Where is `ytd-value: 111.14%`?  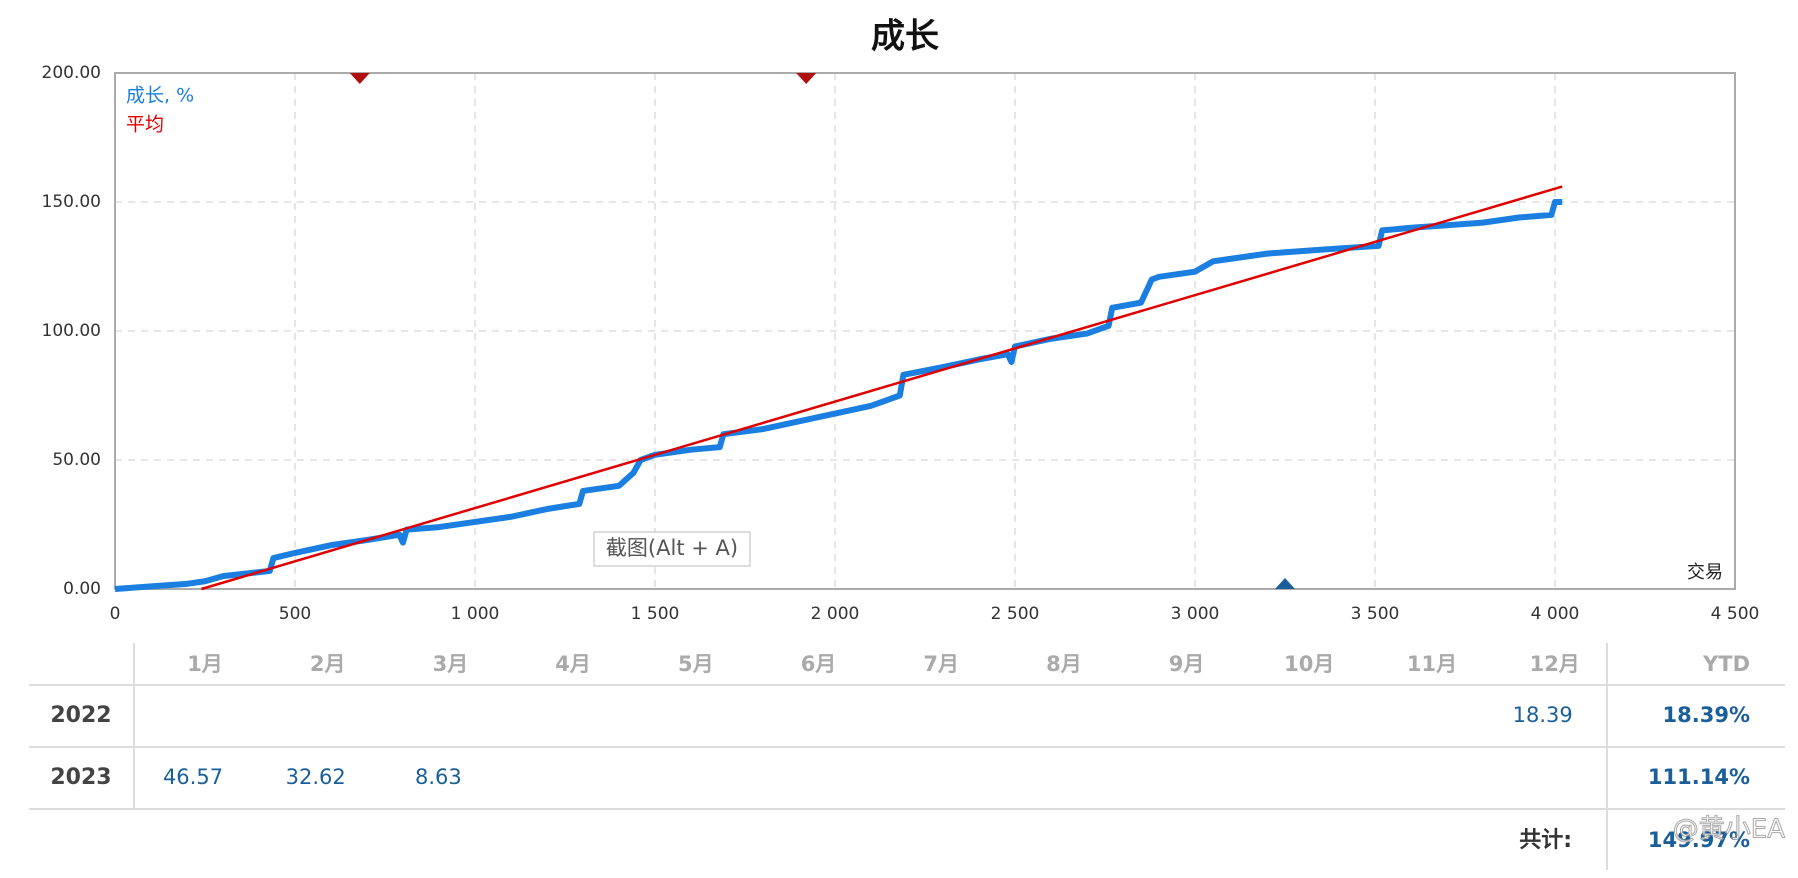
ytd-value: 111.14% is located at coordinates (1699, 777).